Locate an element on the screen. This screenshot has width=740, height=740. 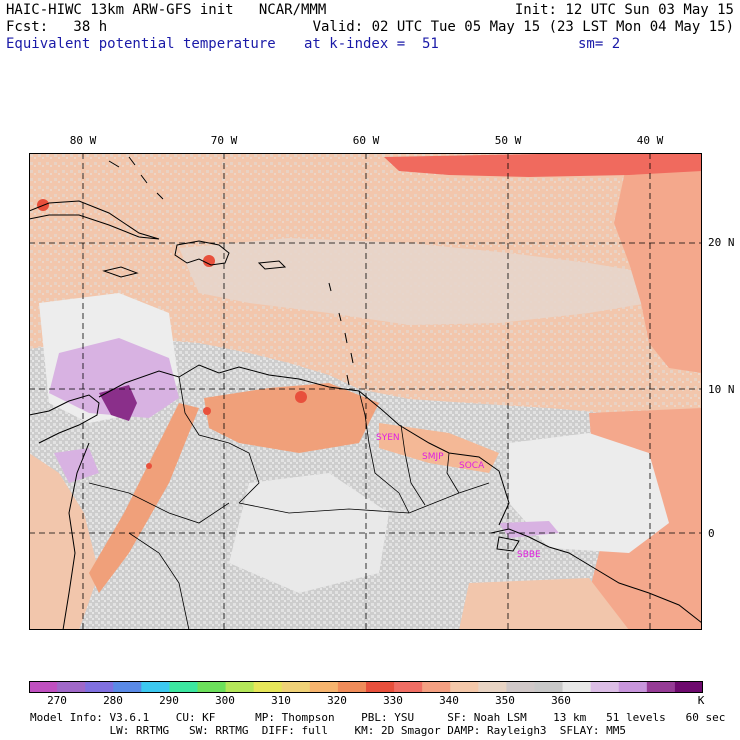
station-soca: SOCA is located at coordinates (472, 466).